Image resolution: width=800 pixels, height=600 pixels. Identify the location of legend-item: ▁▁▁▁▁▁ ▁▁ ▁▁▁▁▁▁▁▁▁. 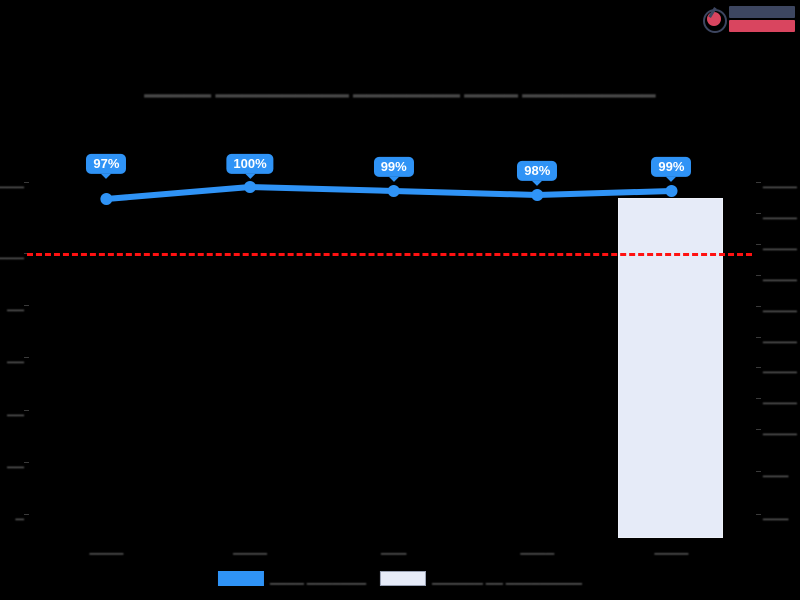
(481, 578).